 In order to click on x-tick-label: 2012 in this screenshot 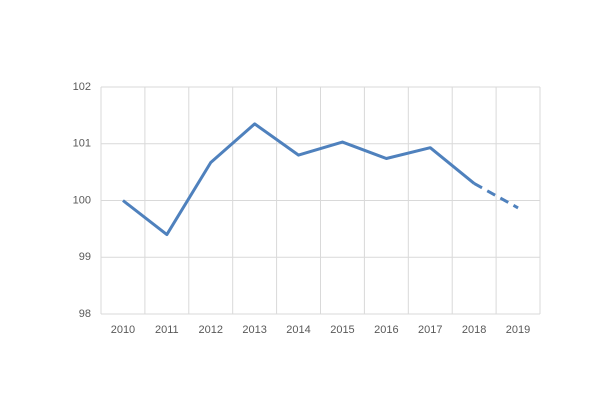, I will do `click(211, 330)`.